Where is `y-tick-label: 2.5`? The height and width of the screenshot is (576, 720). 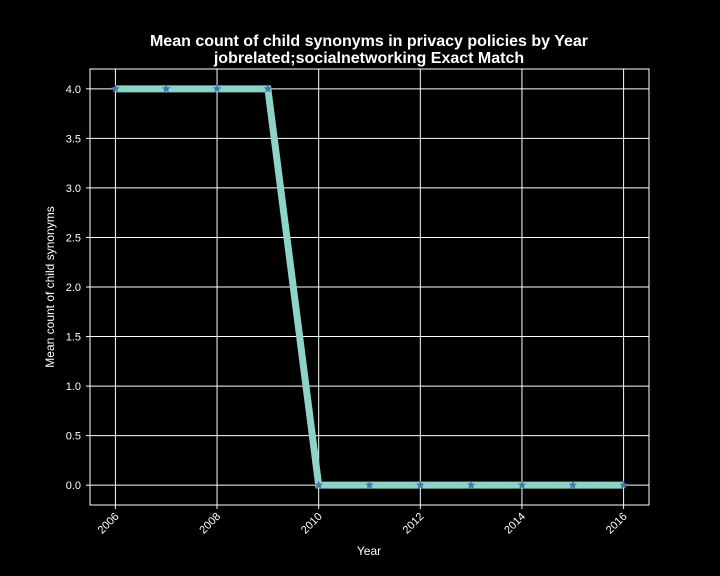
y-tick-label: 2.5 is located at coordinates (73, 238).